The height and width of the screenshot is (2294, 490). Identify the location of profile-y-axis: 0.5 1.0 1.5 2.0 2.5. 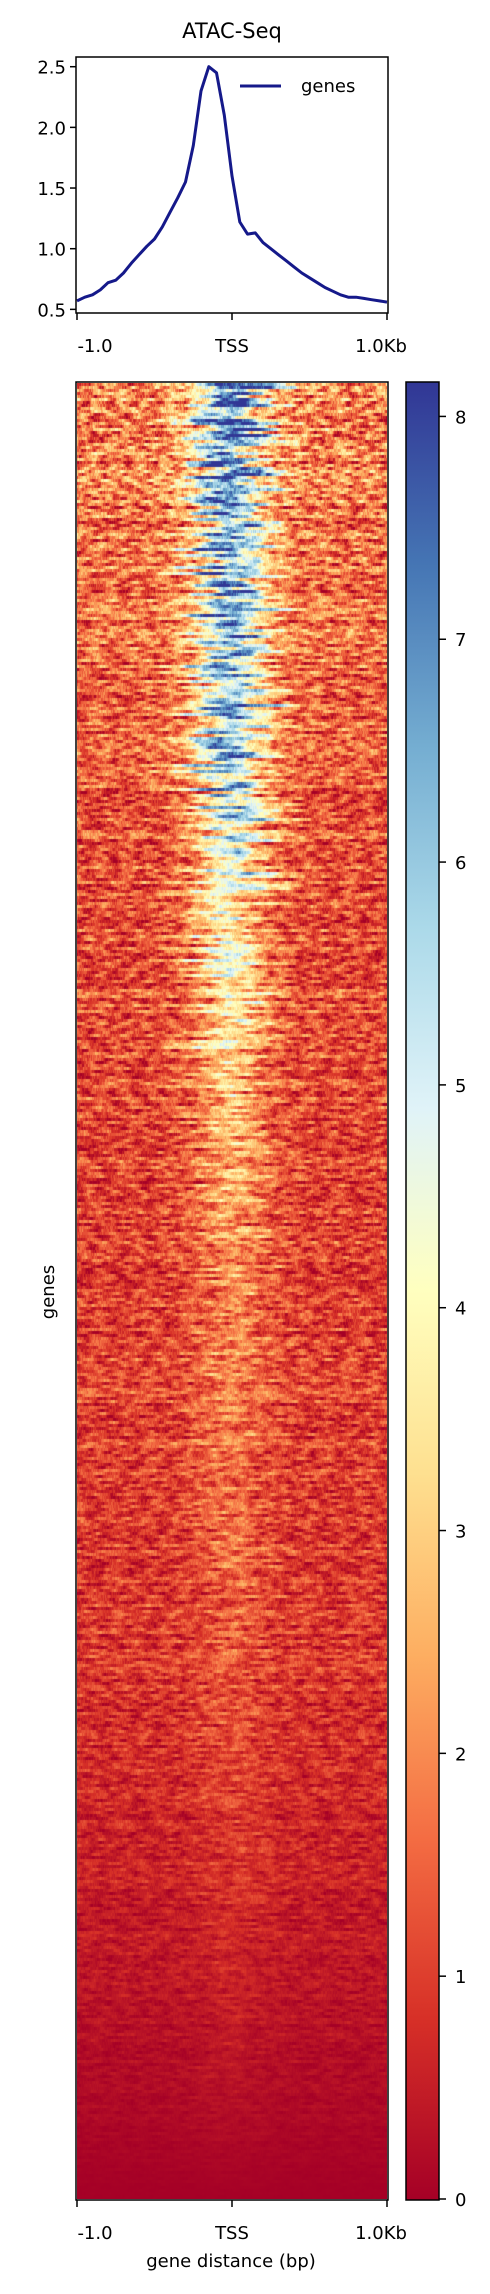
(56, 189).